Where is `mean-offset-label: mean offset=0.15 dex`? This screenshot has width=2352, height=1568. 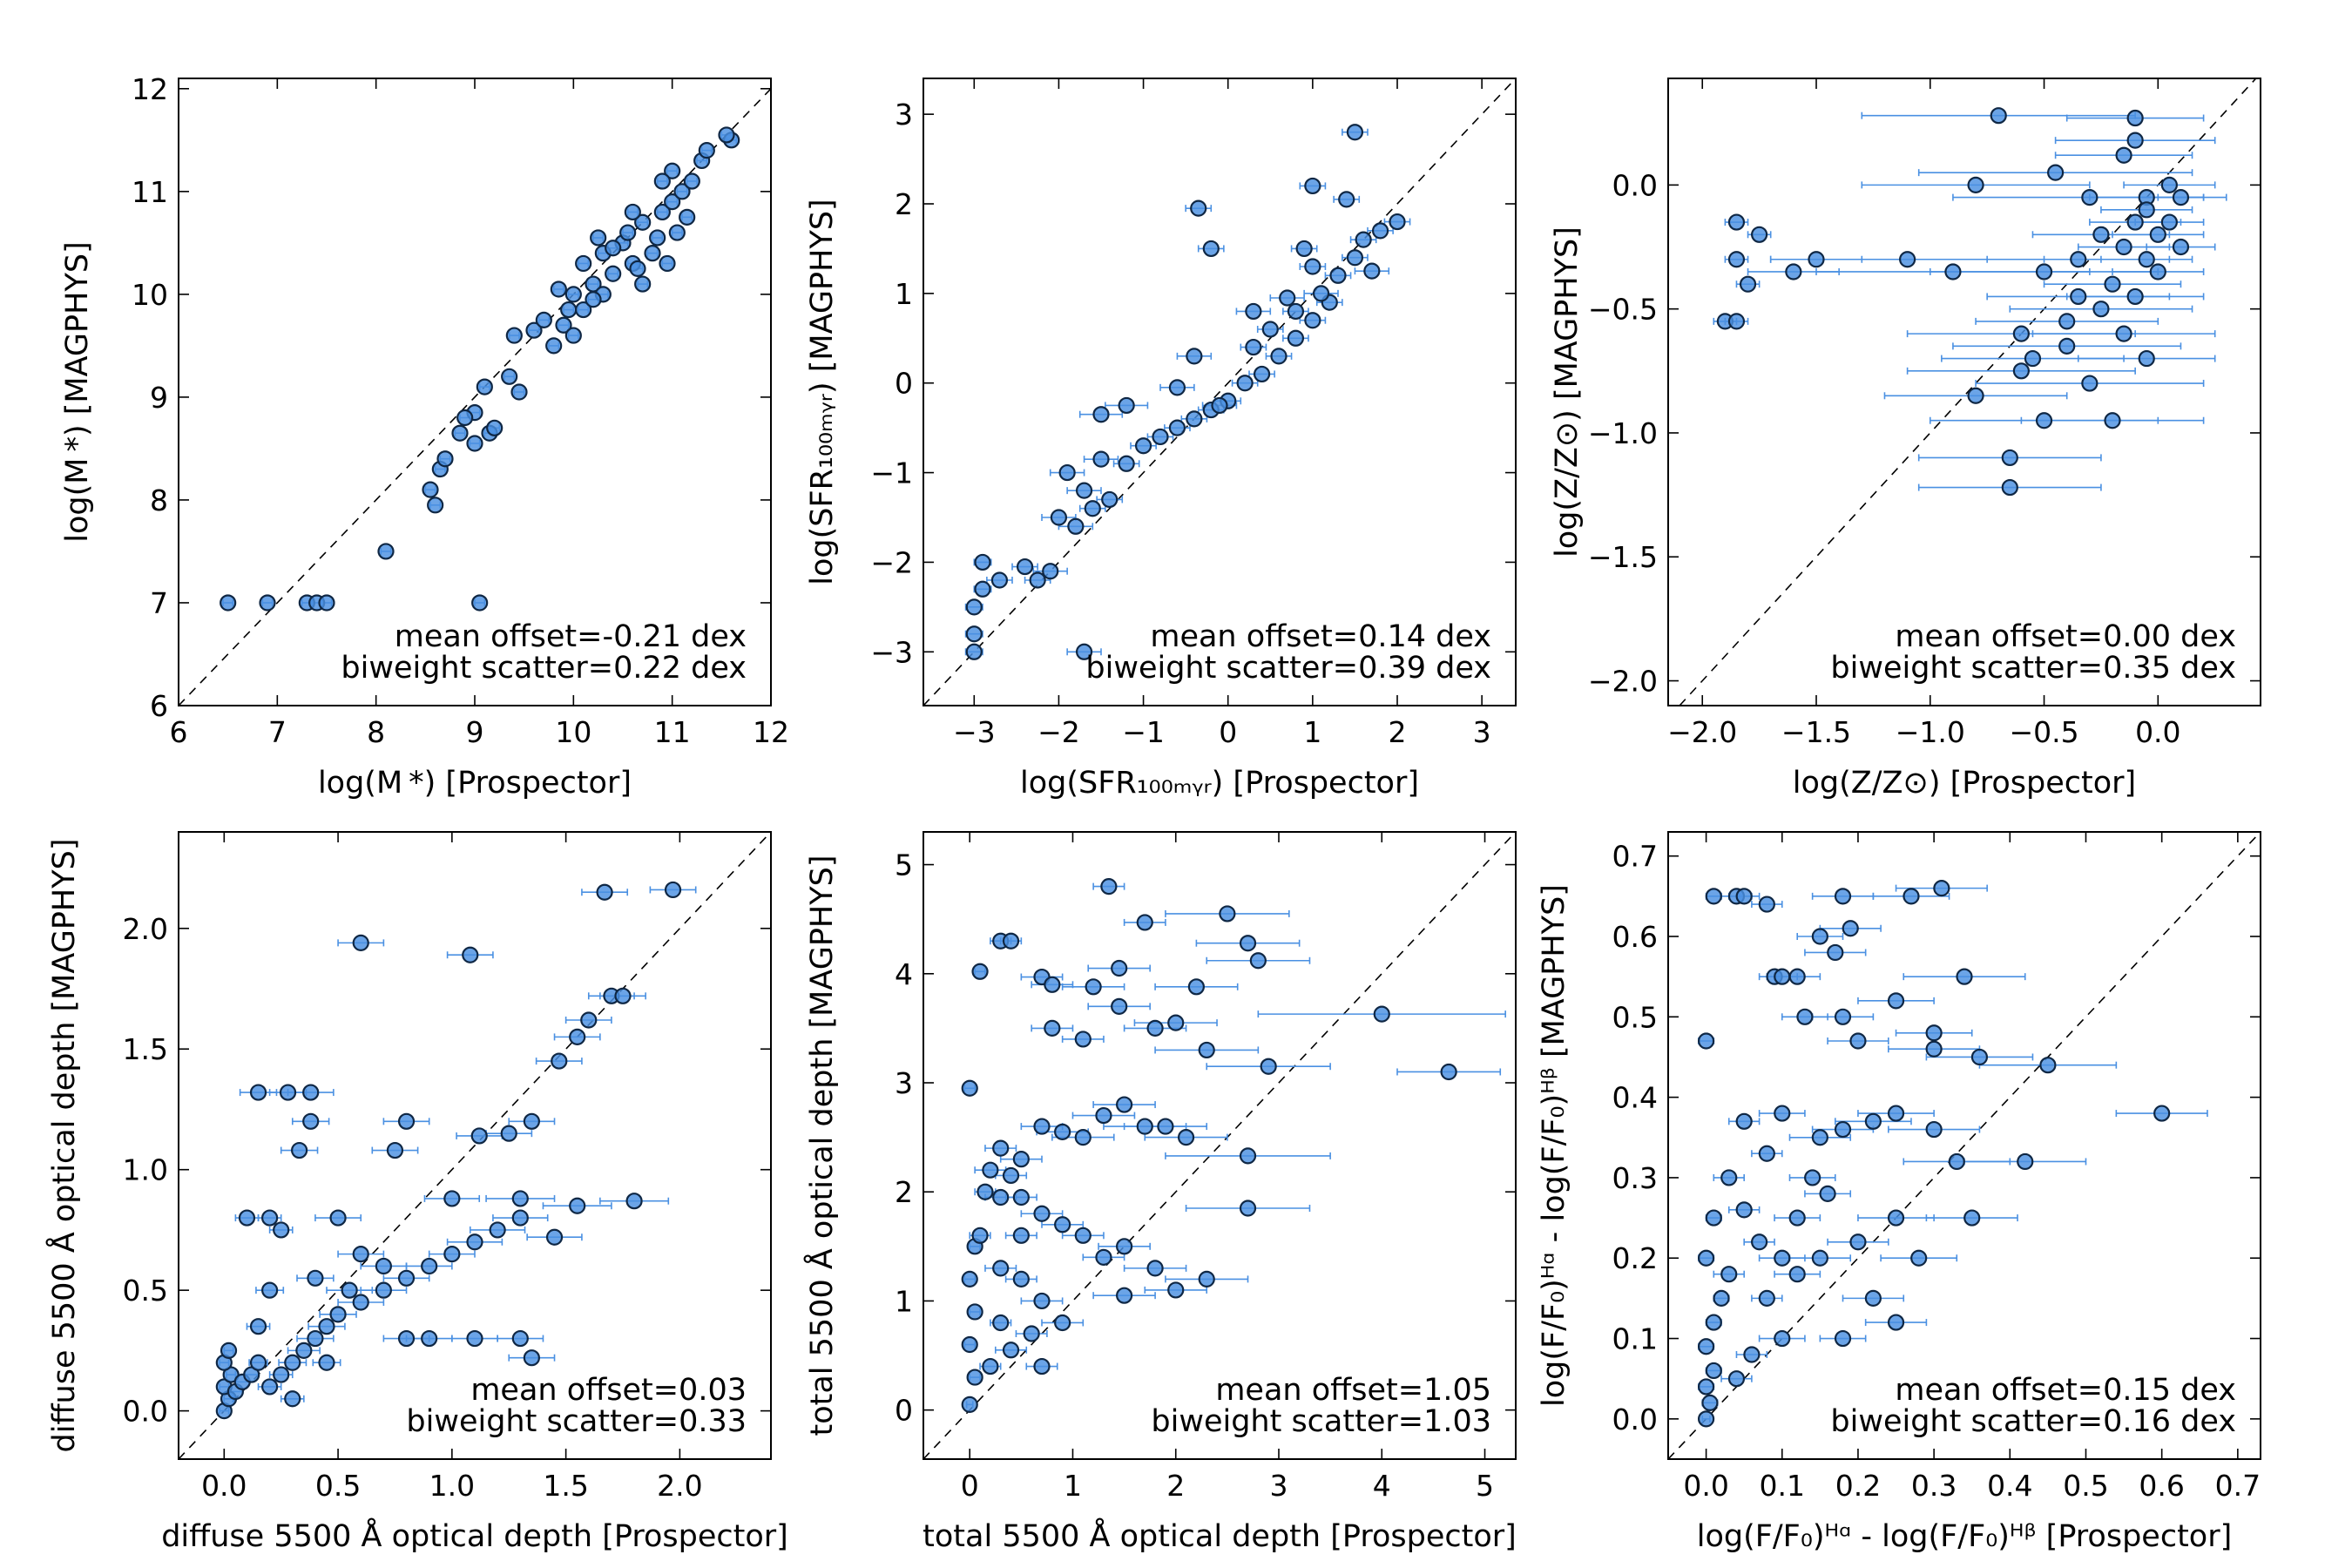 mean-offset-label: mean offset=0.15 dex is located at coordinates (2065, 1390).